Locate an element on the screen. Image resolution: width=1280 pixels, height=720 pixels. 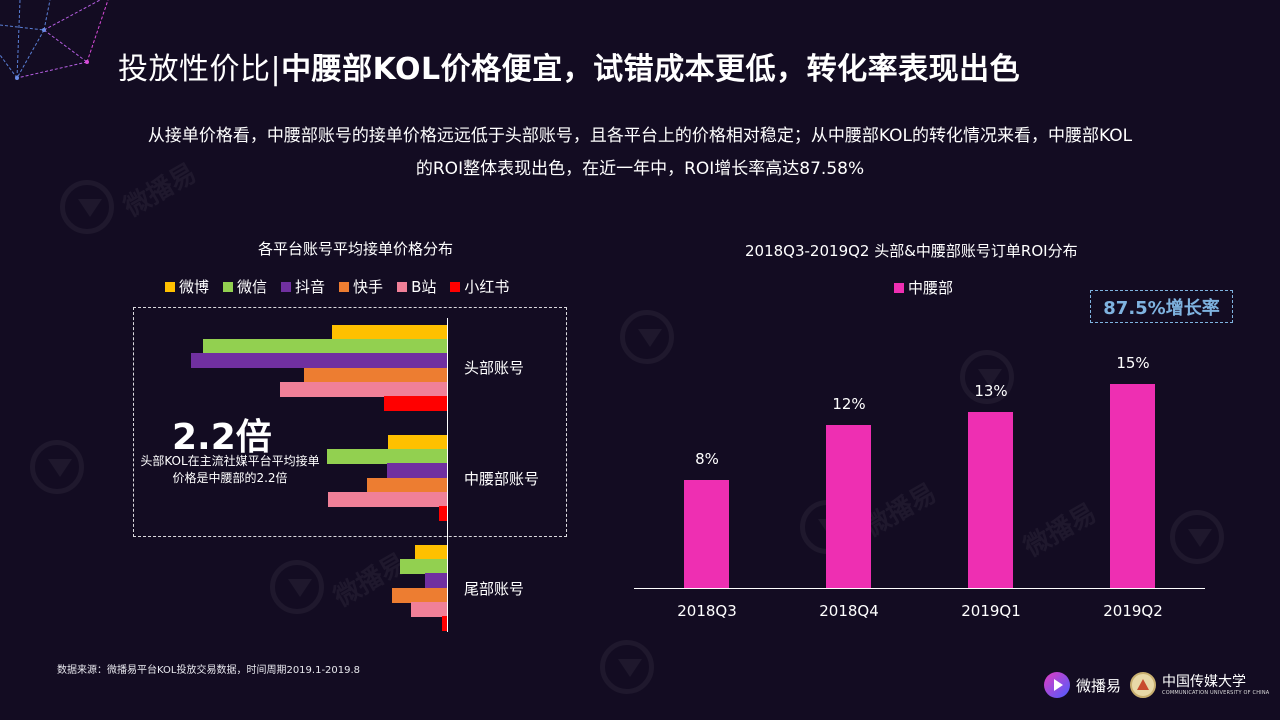
bar-2019Q1 is located at coordinates (990, 500).